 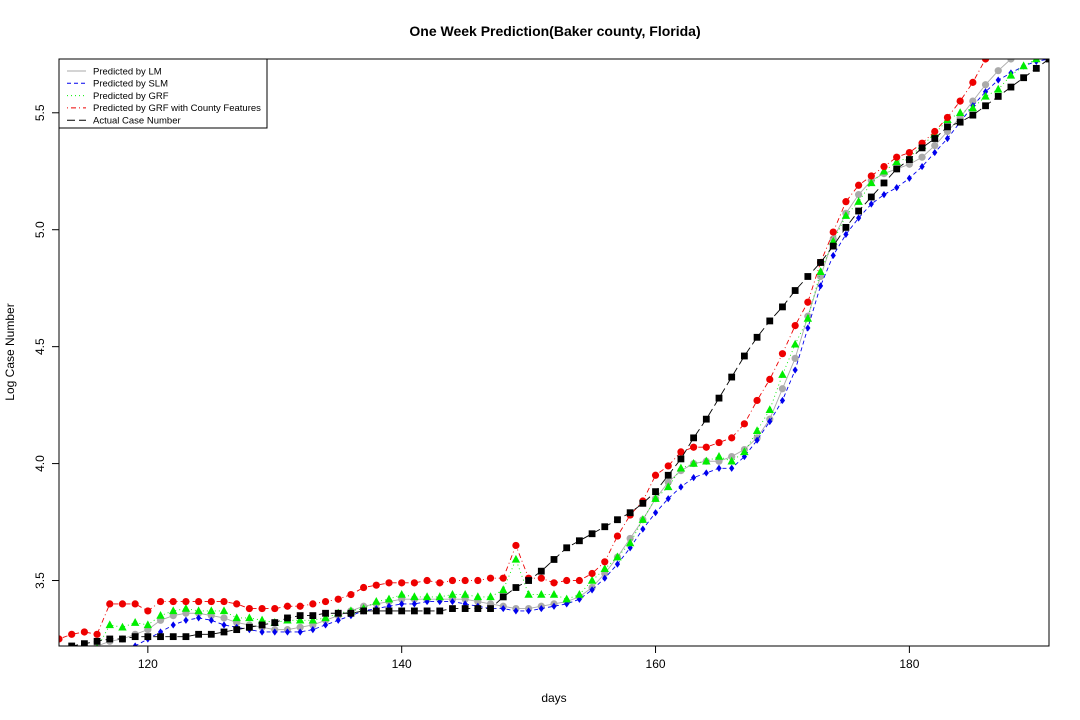 What do you see at coordinates (163, 93) in the screenshot?
I see `legend-box` at bounding box center [163, 93].